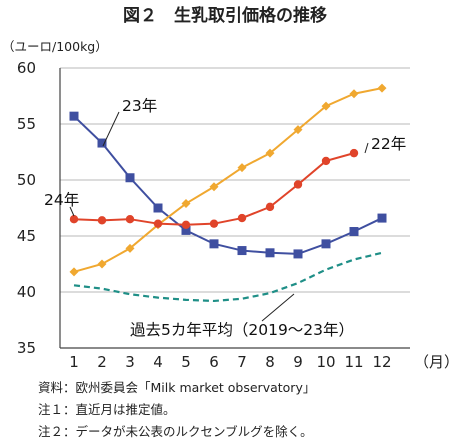 This screenshot has height=446, width=450. I want to click on series-label-22: 22年, so click(388, 144).